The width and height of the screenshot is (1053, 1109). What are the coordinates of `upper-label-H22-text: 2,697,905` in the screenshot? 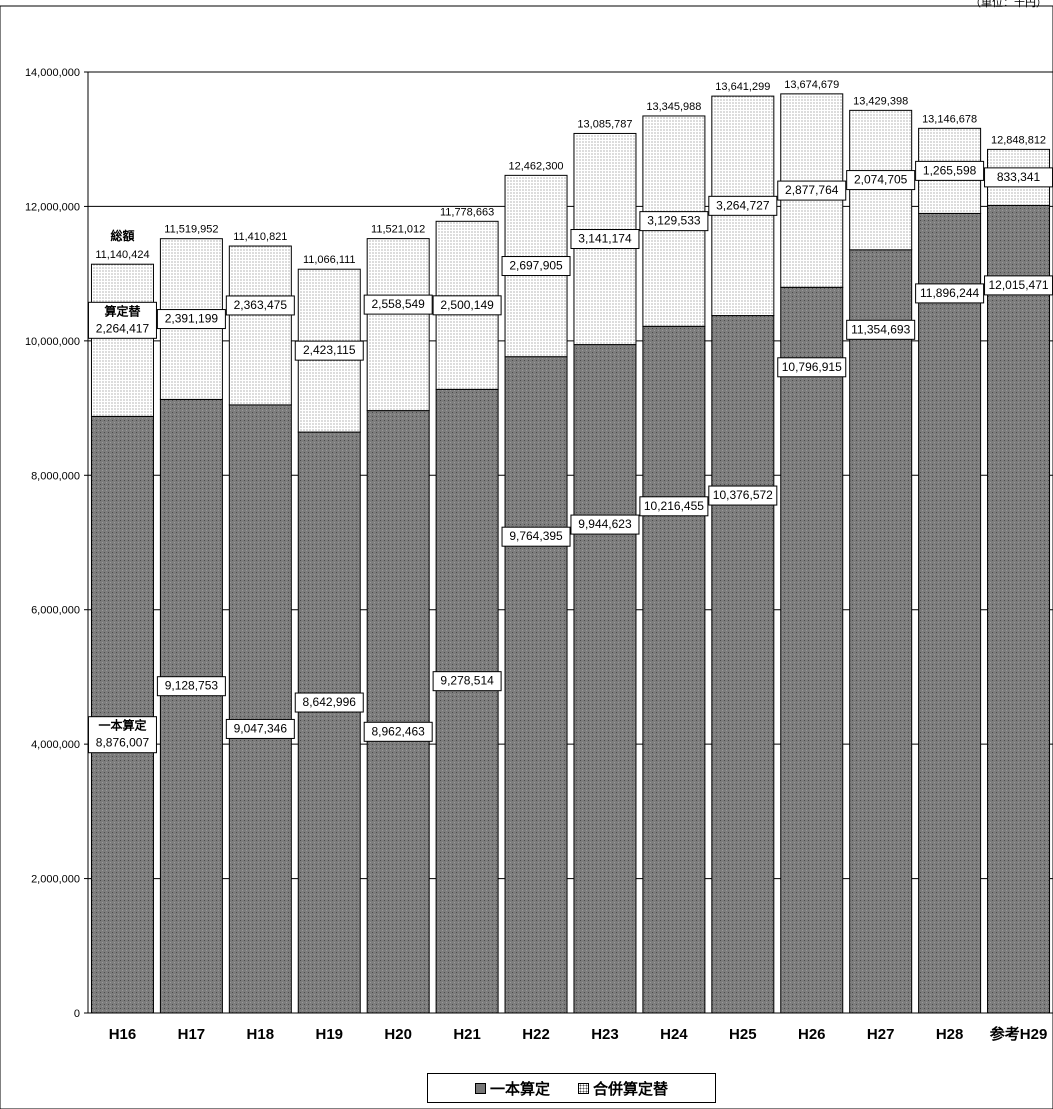 It's located at (536, 266).